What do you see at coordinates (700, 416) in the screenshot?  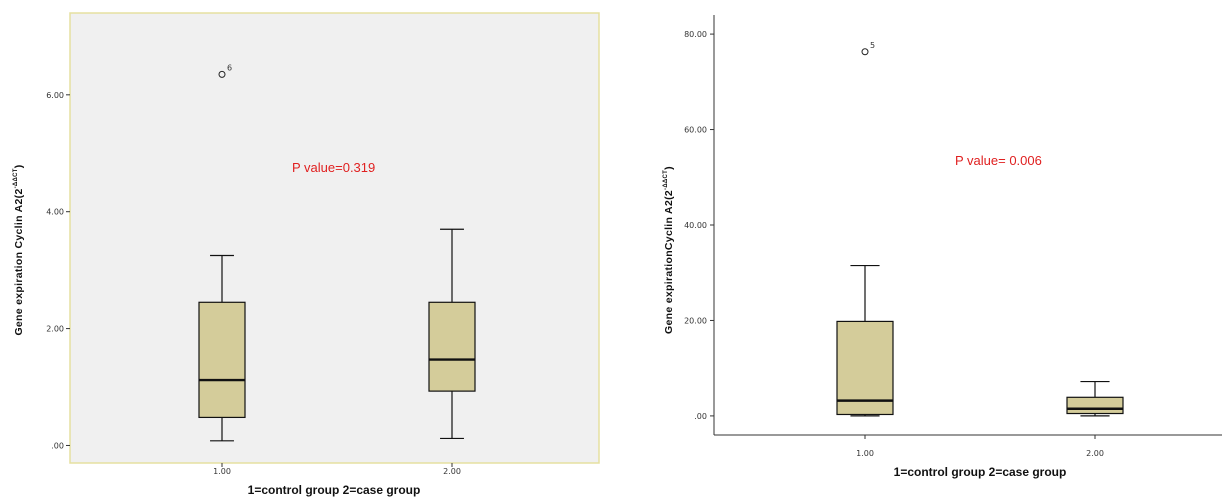 I see `right-y-tick-label: .00` at bounding box center [700, 416].